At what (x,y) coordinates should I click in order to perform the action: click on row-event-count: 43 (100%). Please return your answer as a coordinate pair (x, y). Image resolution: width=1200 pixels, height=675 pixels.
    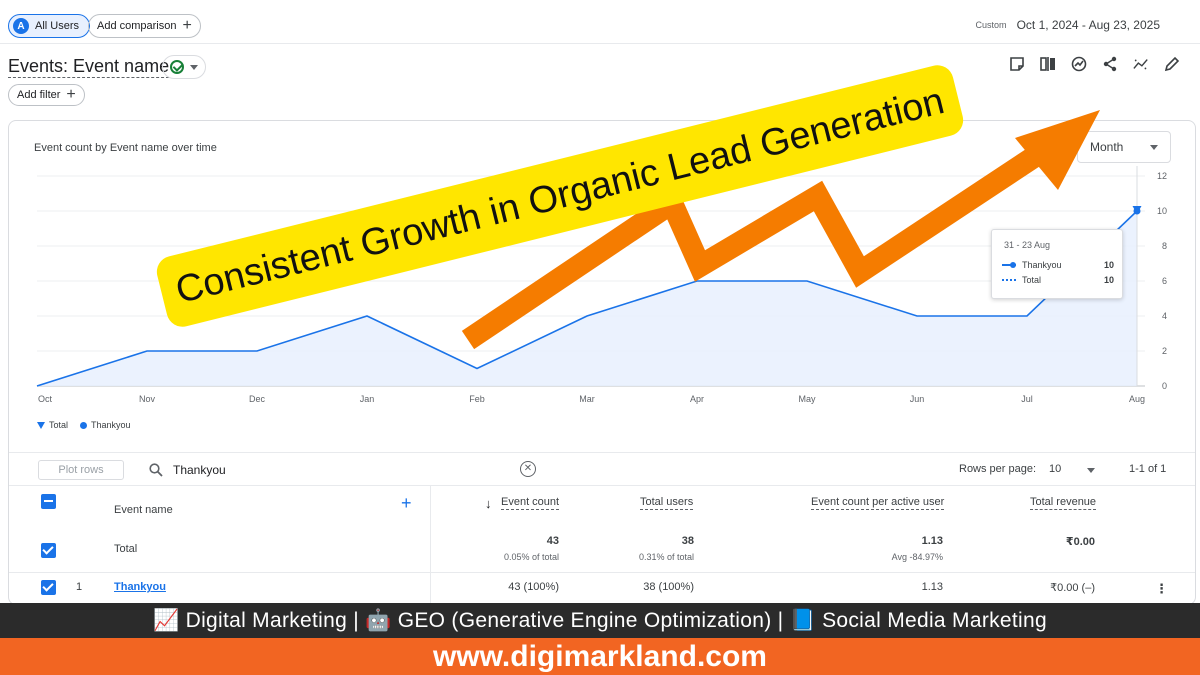
    Looking at the image, I should click on (533, 587).